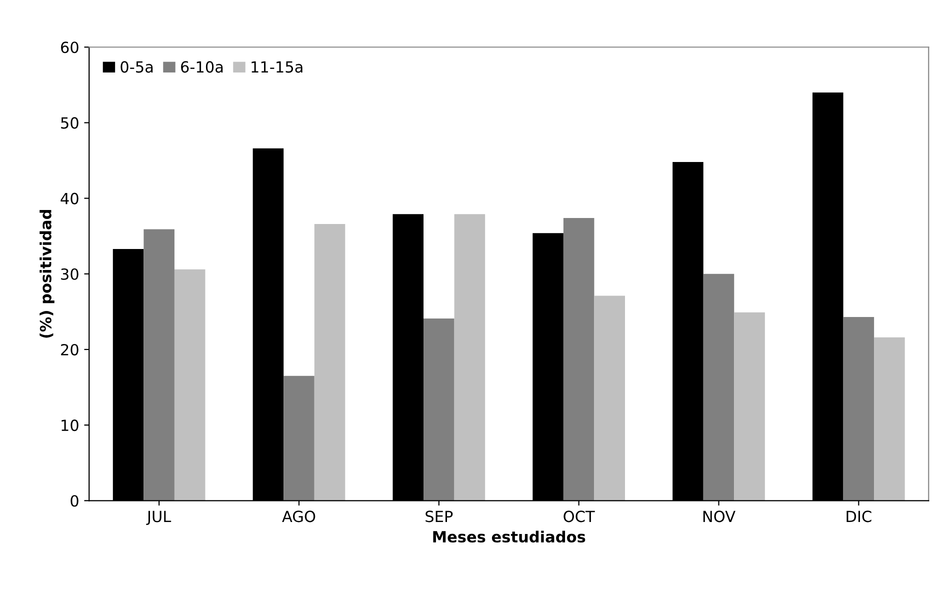  I want to click on x-tick-label: AGO, so click(299, 516).